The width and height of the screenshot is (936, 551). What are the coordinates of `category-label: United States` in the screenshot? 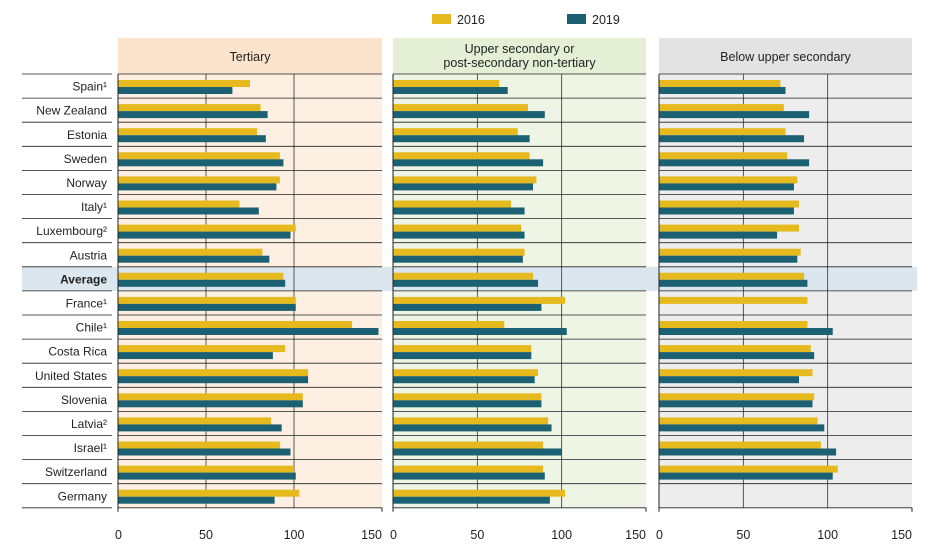 It's located at (71, 376).